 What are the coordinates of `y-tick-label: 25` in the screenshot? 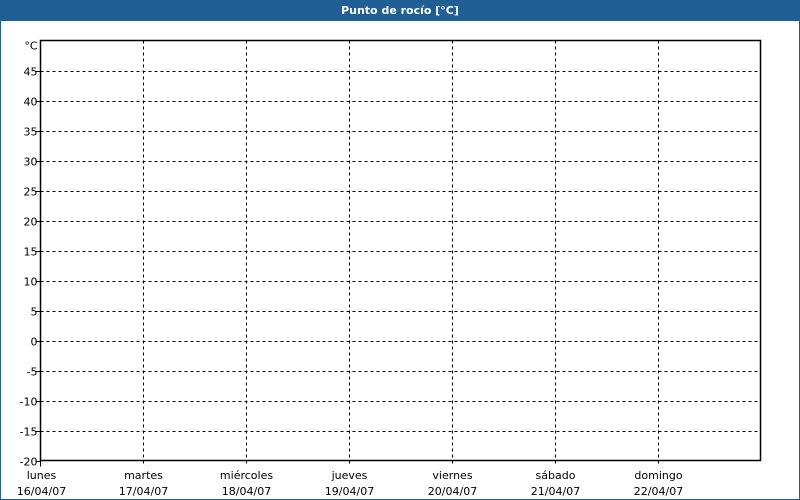 It's located at (31, 192).